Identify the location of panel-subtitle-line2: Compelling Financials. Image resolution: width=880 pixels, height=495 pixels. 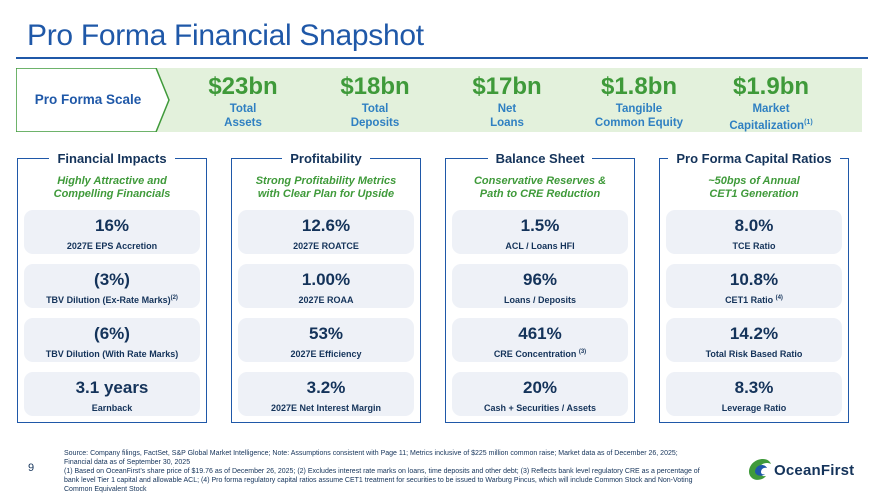
(112, 194).